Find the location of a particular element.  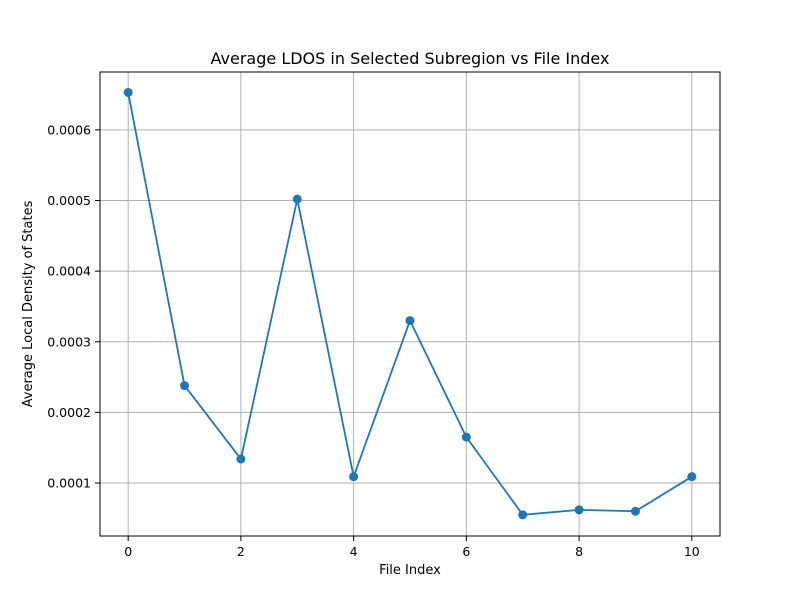

x-tick-label-1: 2 is located at coordinates (241, 551).